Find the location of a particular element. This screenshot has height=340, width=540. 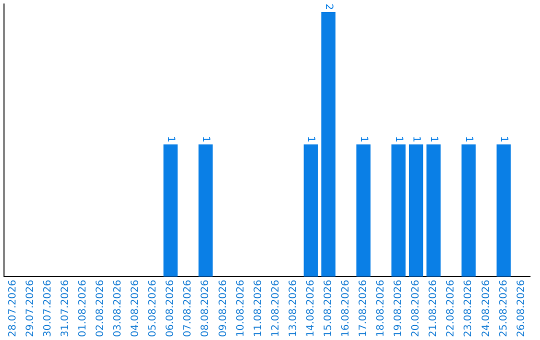

data-label: 2 is located at coordinates (328, 7).